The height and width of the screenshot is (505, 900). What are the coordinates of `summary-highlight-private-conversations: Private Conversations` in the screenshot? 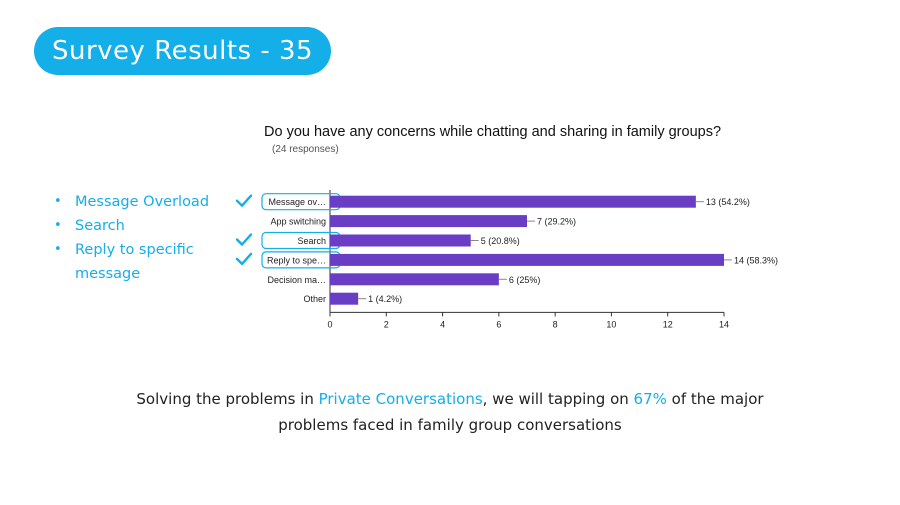 It's located at (400, 399).